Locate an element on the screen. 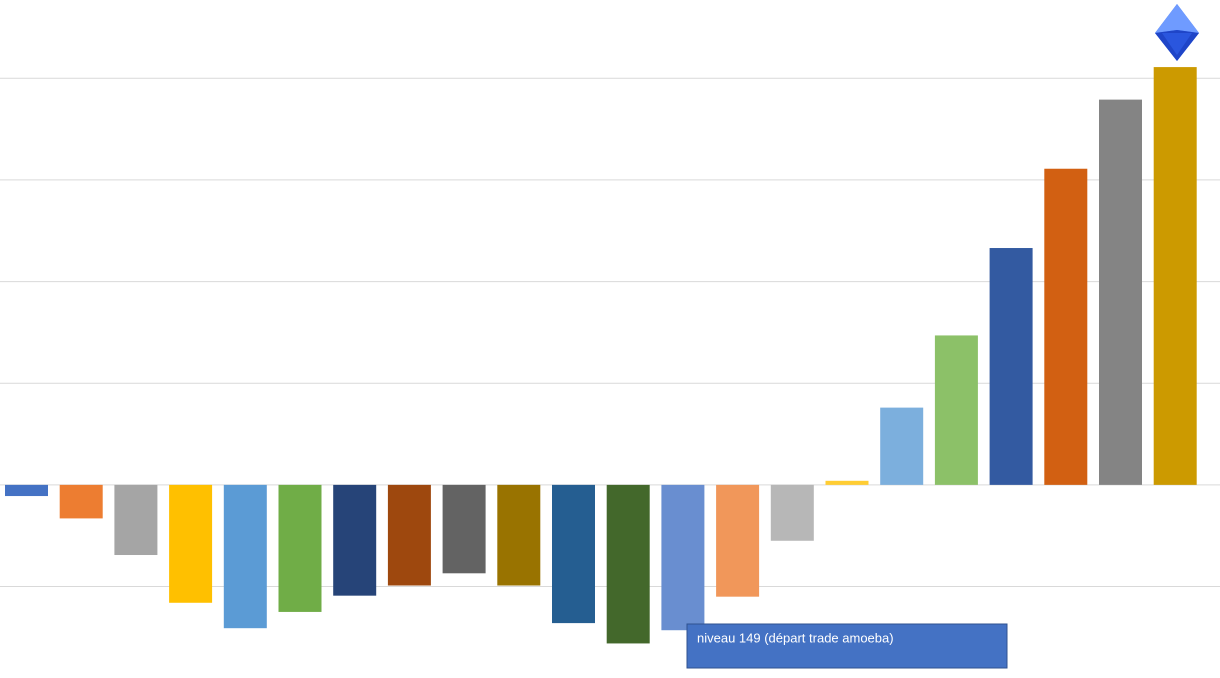 This screenshot has width=1220, height=678. annotation-text: niveau 149 (départ trade amoeba) is located at coordinates (795, 637).